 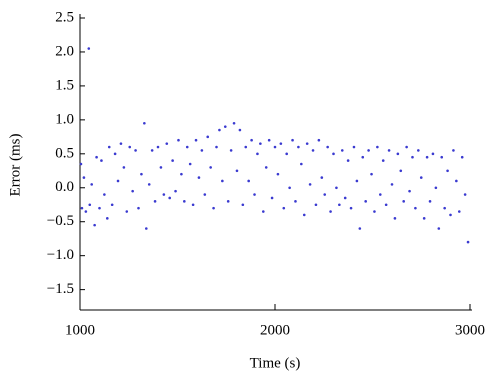 I want to click on y-tick-label: −1.0, so click(x=60, y=255).